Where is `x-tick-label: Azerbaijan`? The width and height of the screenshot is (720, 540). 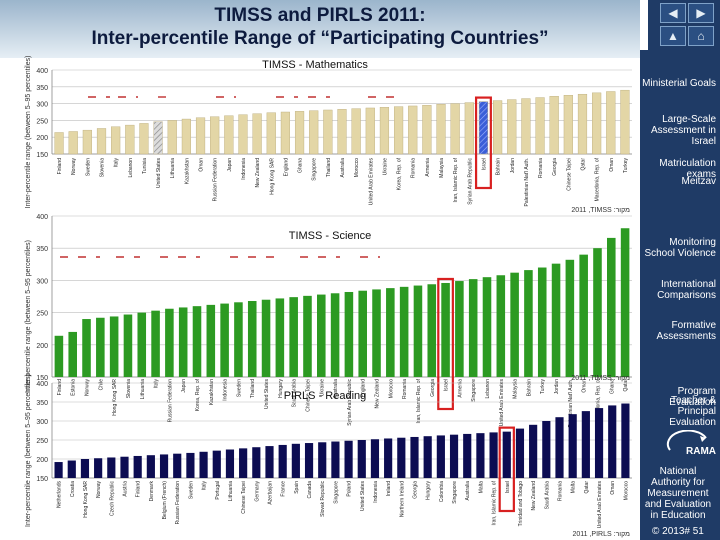
x-tick-label: Azerbaijan is located at coordinates (271, 493).